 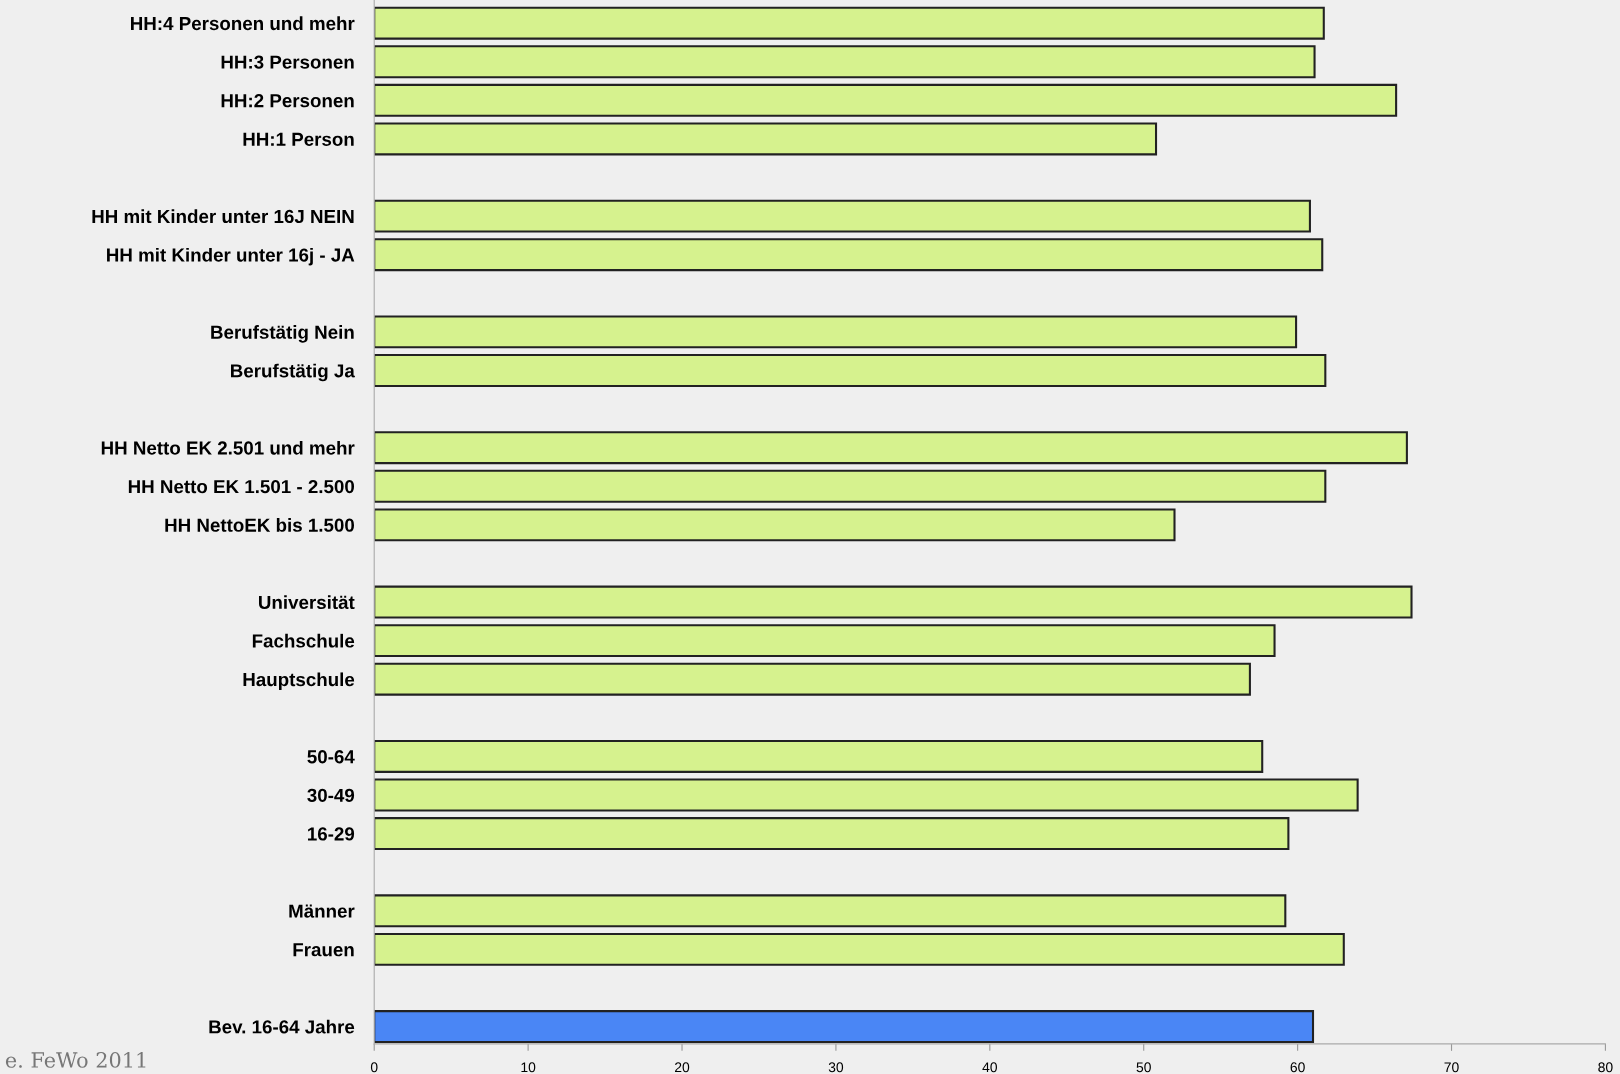 What do you see at coordinates (1605, 1067) in the screenshot?
I see `x-tick-label: 80` at bounding box center [1605, 1067].